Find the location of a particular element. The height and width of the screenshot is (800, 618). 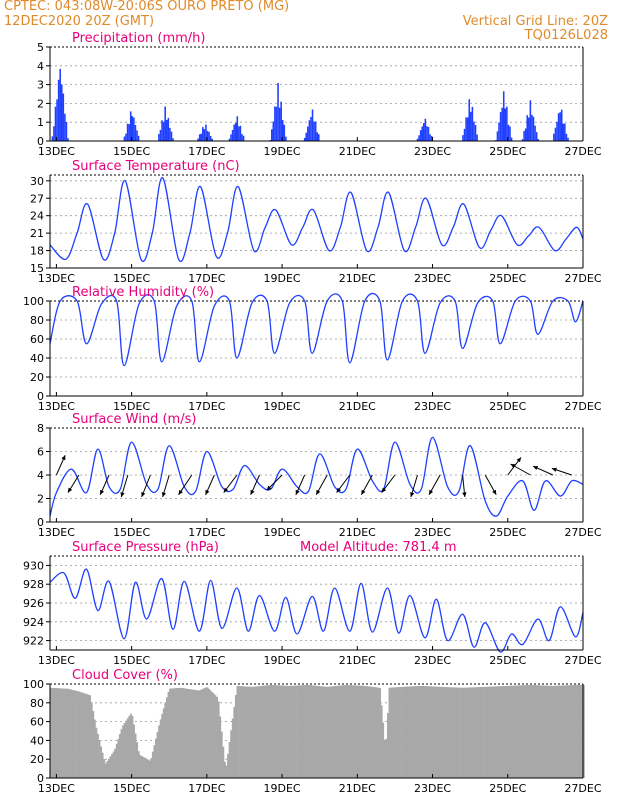

y-tick-label: 60 is located at coordinates (37, 339).